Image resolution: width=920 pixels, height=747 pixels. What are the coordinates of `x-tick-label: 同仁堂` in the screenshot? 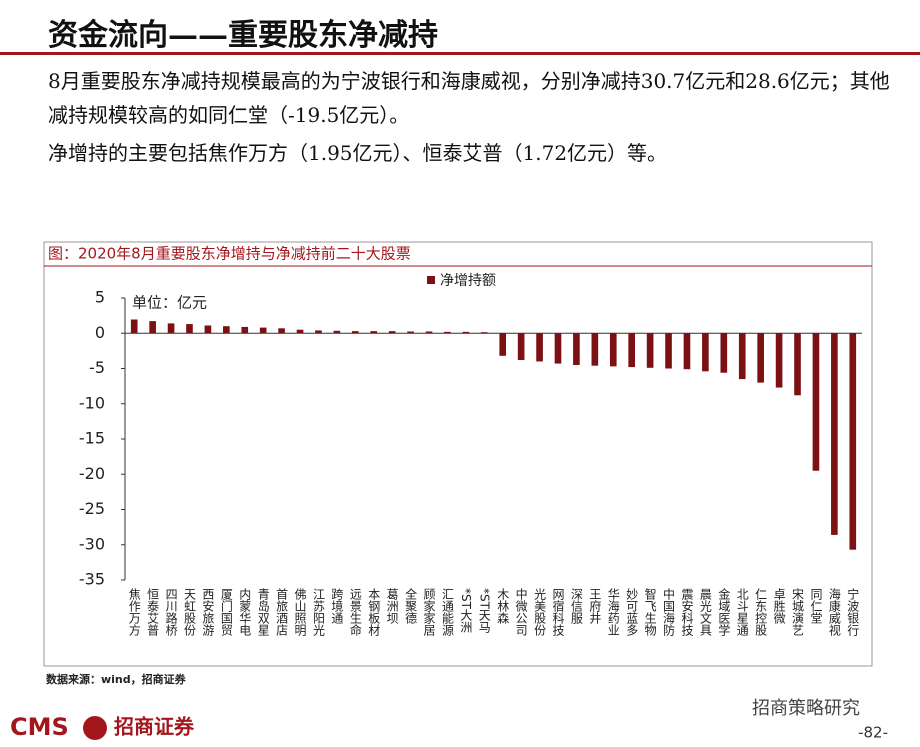 It's located at (816, 606).